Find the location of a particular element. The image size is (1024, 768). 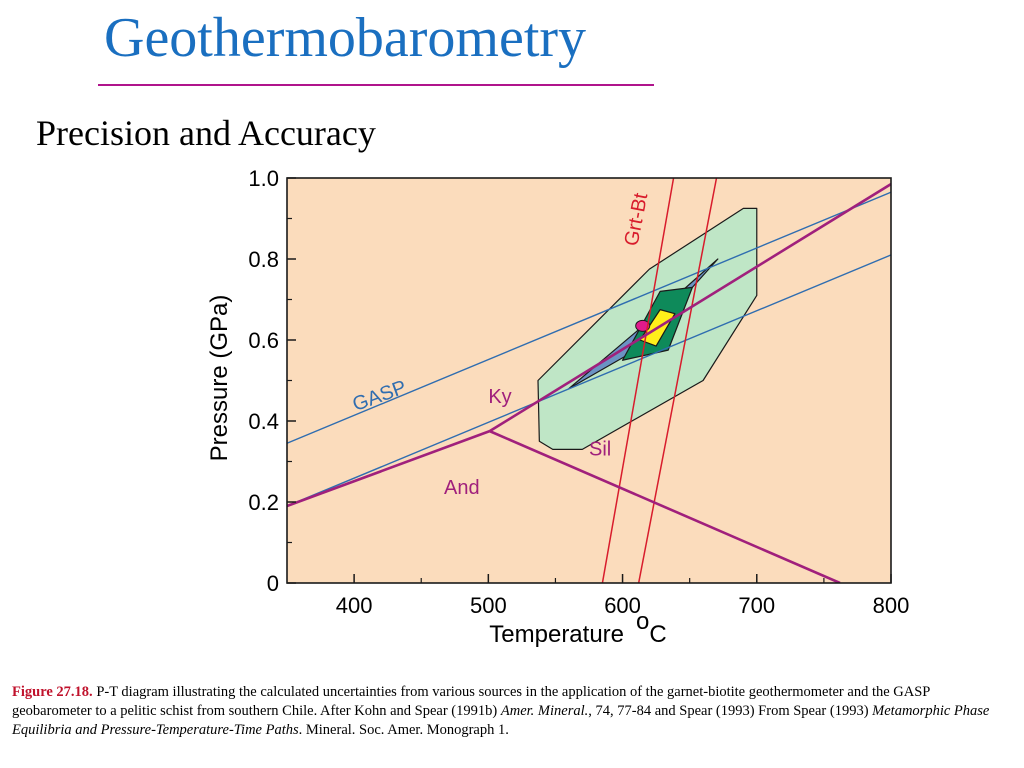

y-tick-label: 1.0 is located at coordinates (263, 178).